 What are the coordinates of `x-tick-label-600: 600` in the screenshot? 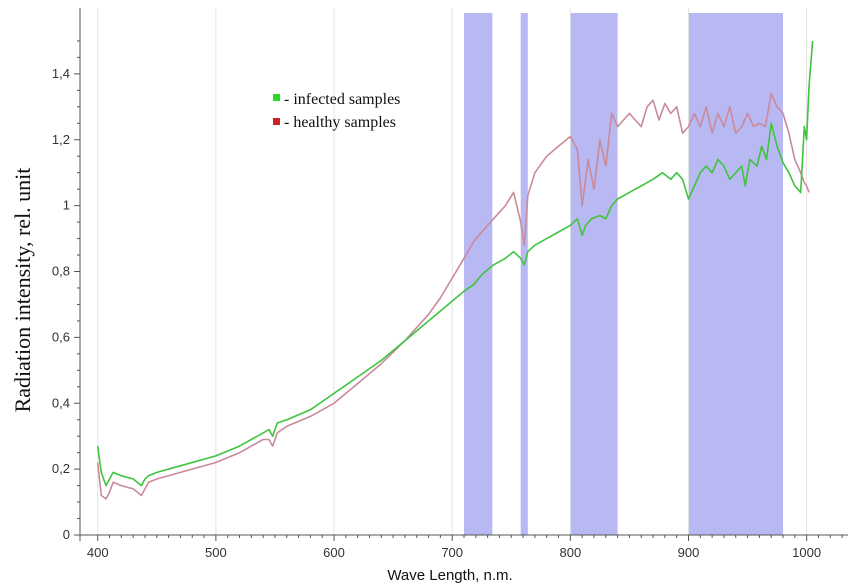 It's located at (334, 552).